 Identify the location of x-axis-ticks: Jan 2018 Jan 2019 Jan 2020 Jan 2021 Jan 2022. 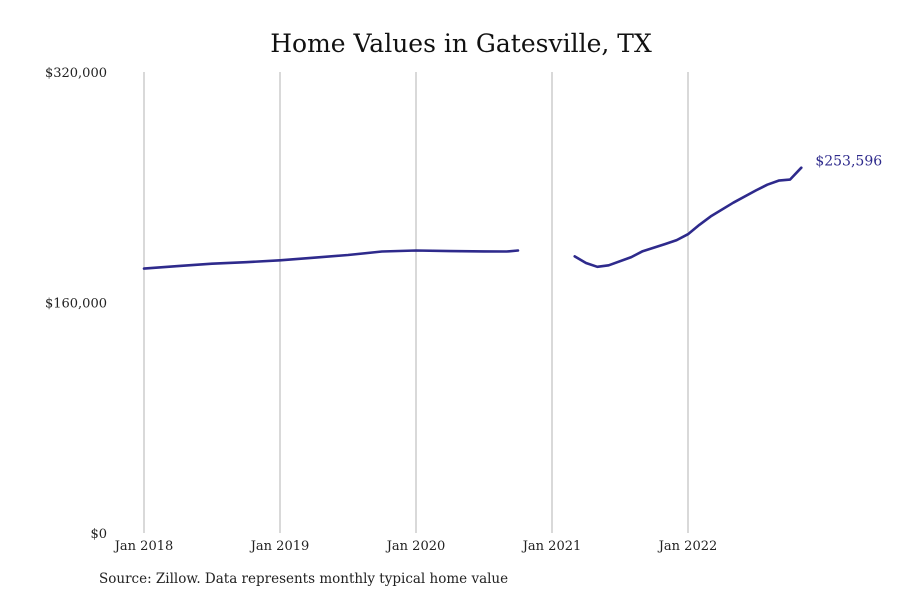
(415, 546).